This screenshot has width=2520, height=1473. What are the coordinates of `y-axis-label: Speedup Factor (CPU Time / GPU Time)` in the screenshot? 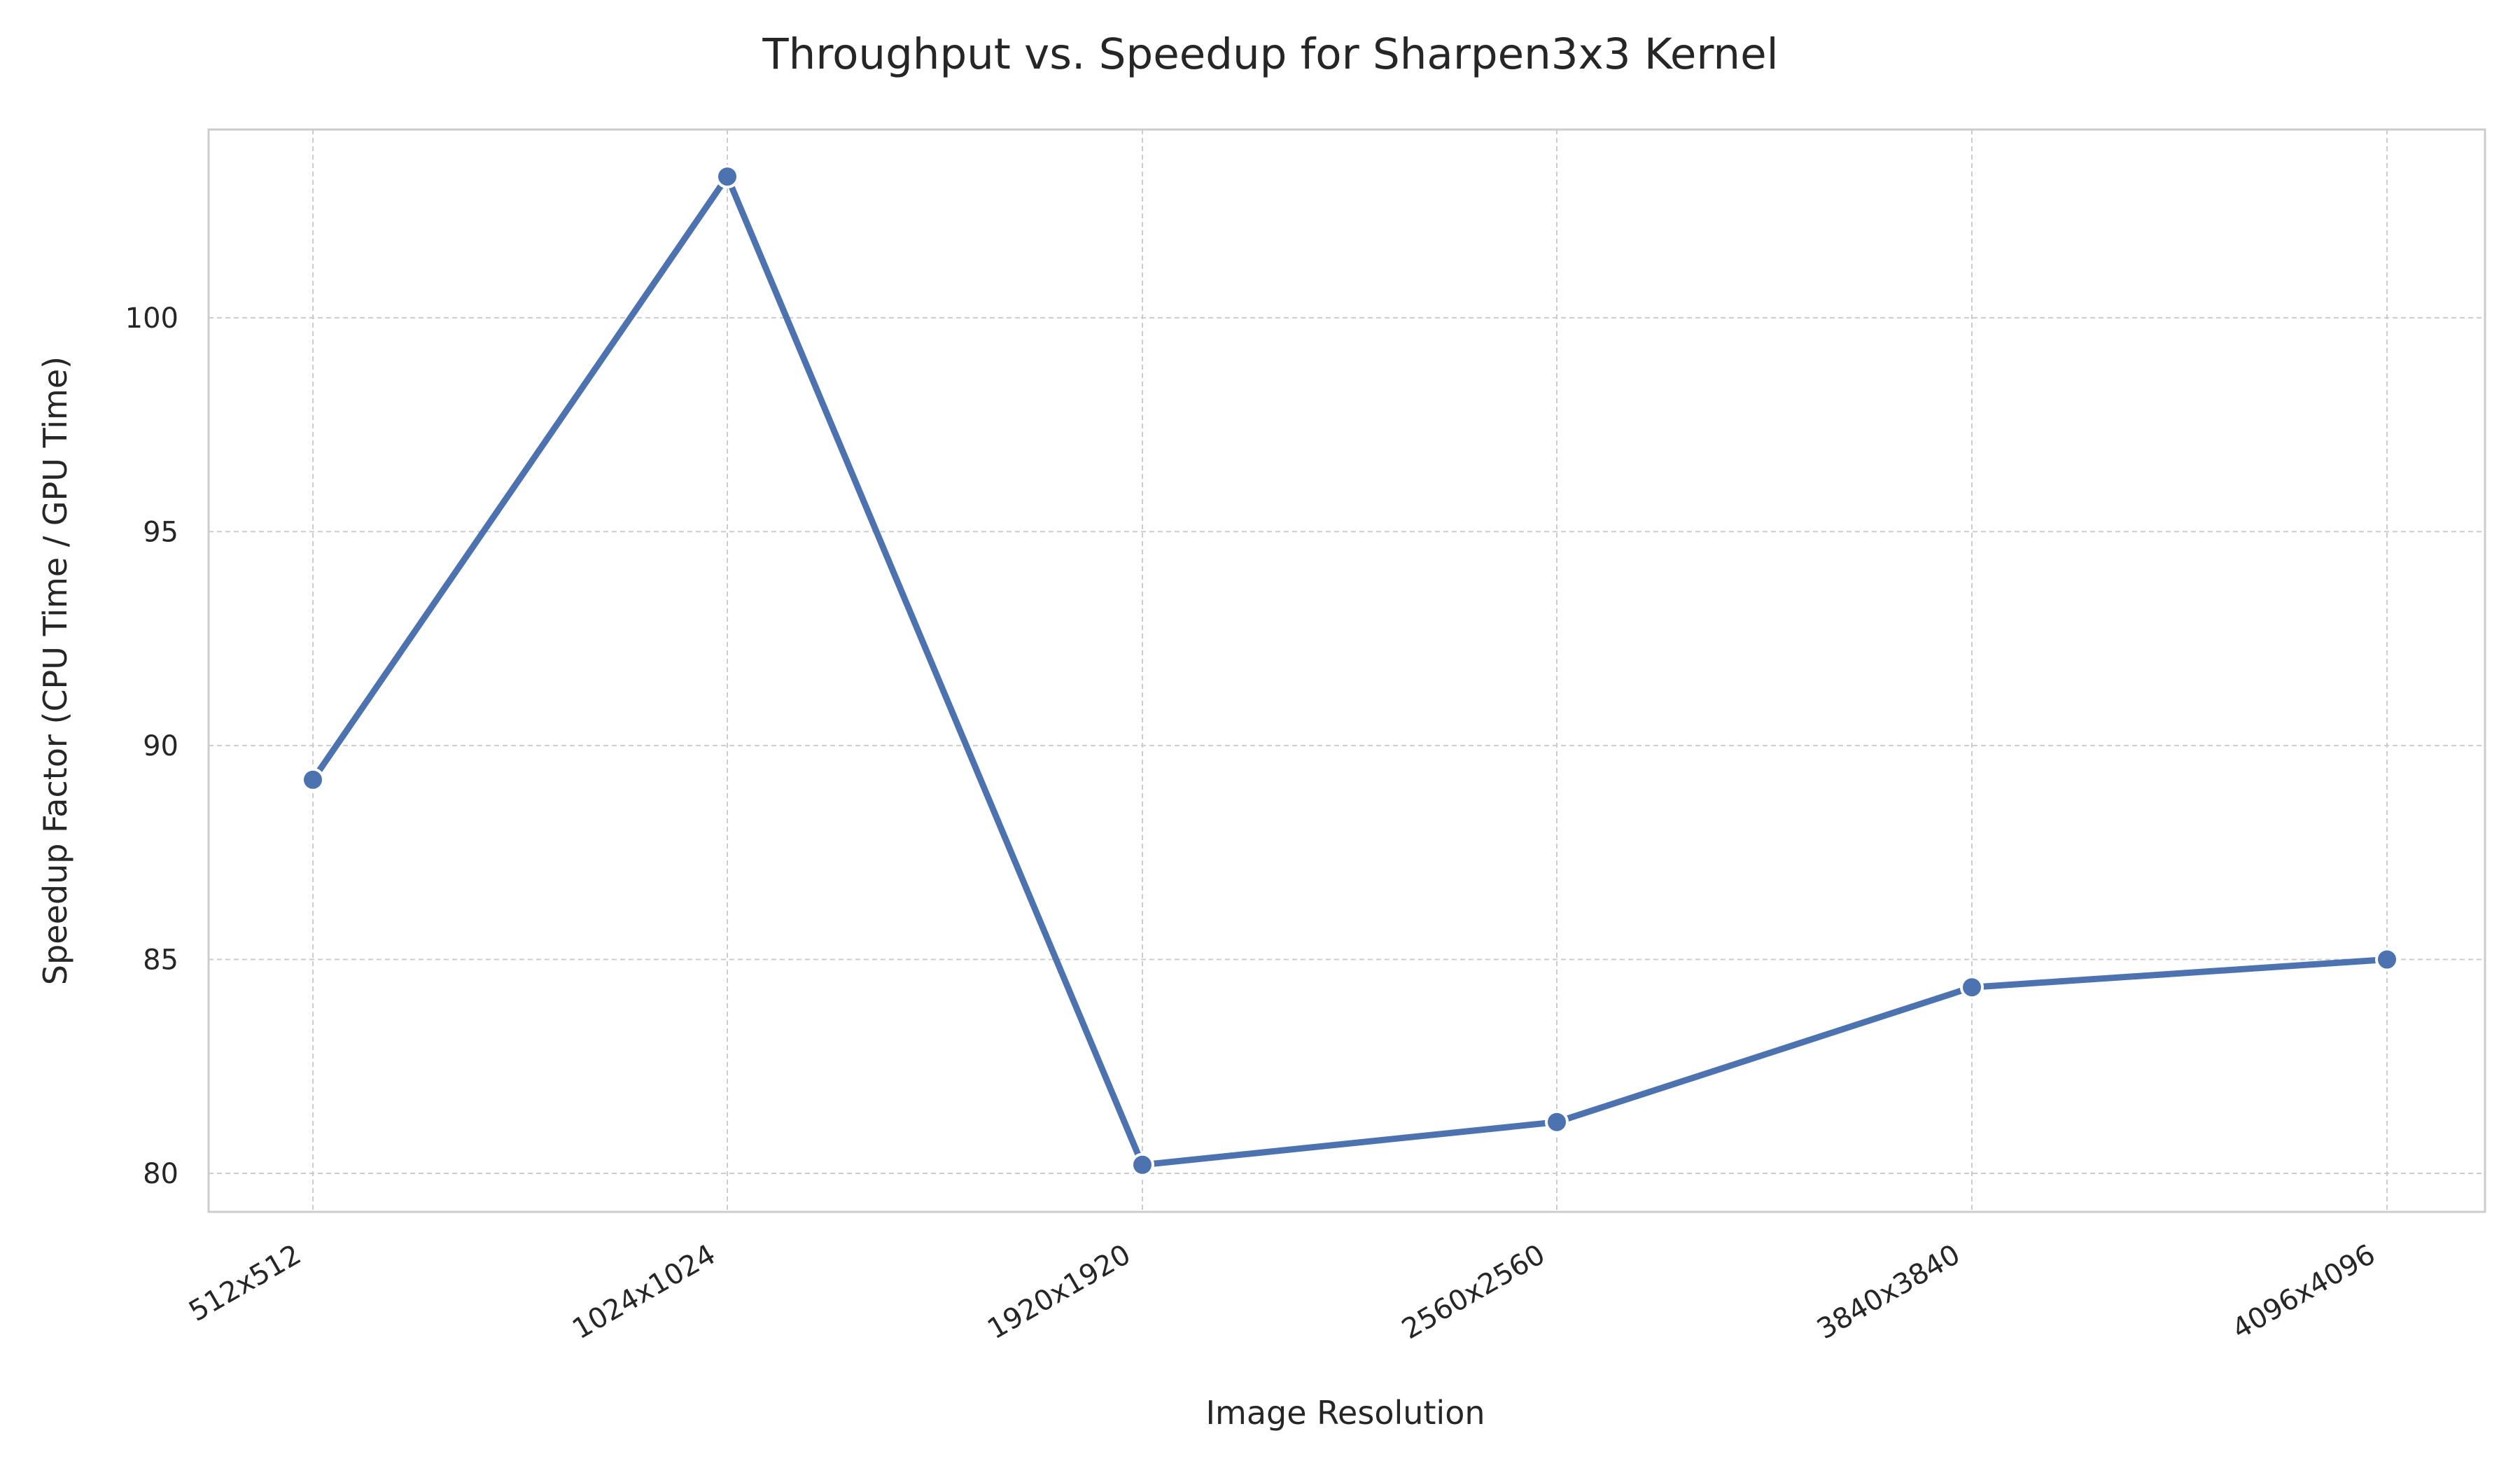 It's located at (55, 670).